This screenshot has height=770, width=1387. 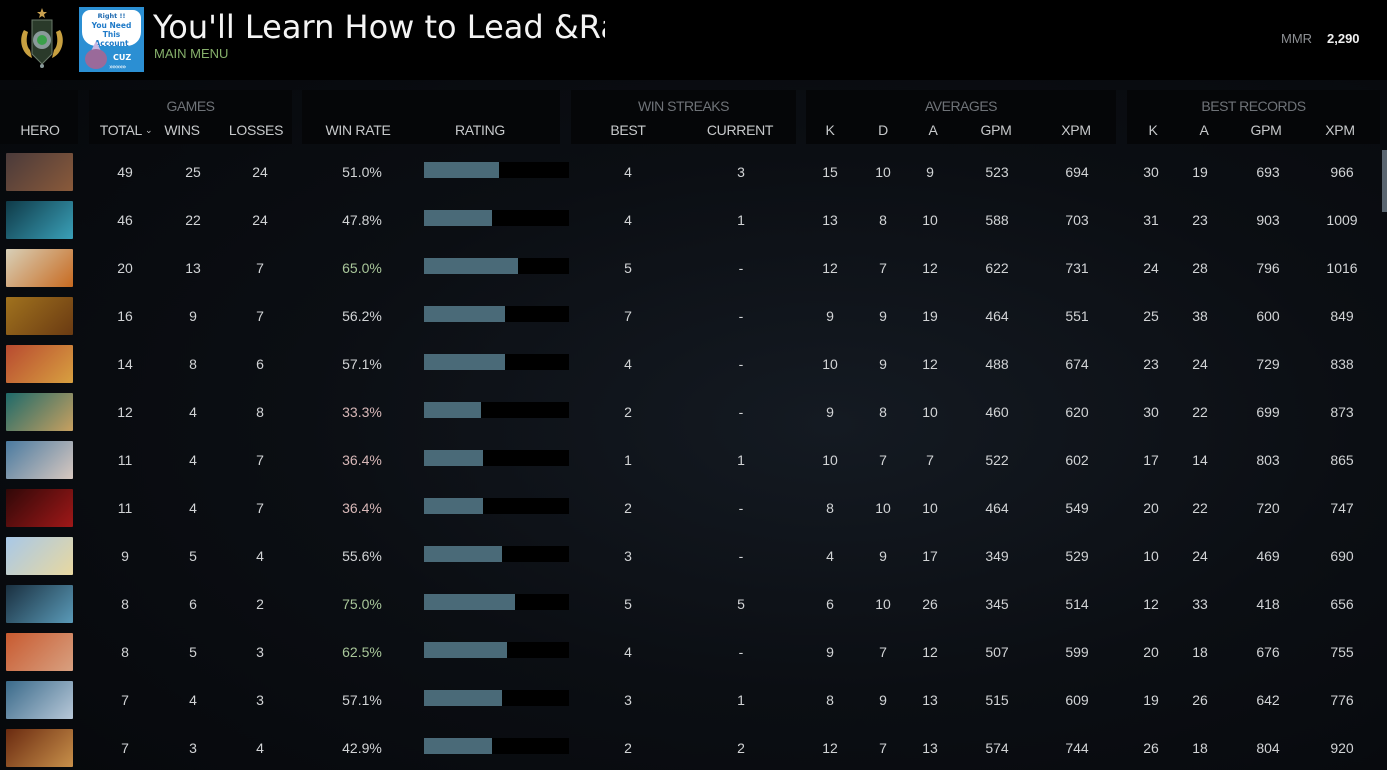 What do you see at coordinates (997, 268) in the screenshot?
I see `cell-avg-gpm: 622` at bounding box center [997, 268].